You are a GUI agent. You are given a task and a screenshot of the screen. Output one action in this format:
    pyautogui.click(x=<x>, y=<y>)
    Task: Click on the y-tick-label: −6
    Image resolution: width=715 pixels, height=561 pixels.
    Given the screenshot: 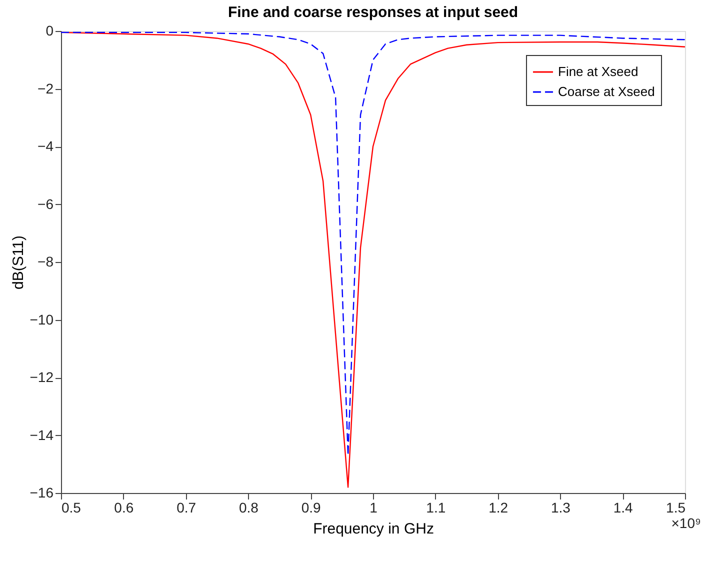 What is the action you would take?
    pyautogui.click(x=46, y=204)
    